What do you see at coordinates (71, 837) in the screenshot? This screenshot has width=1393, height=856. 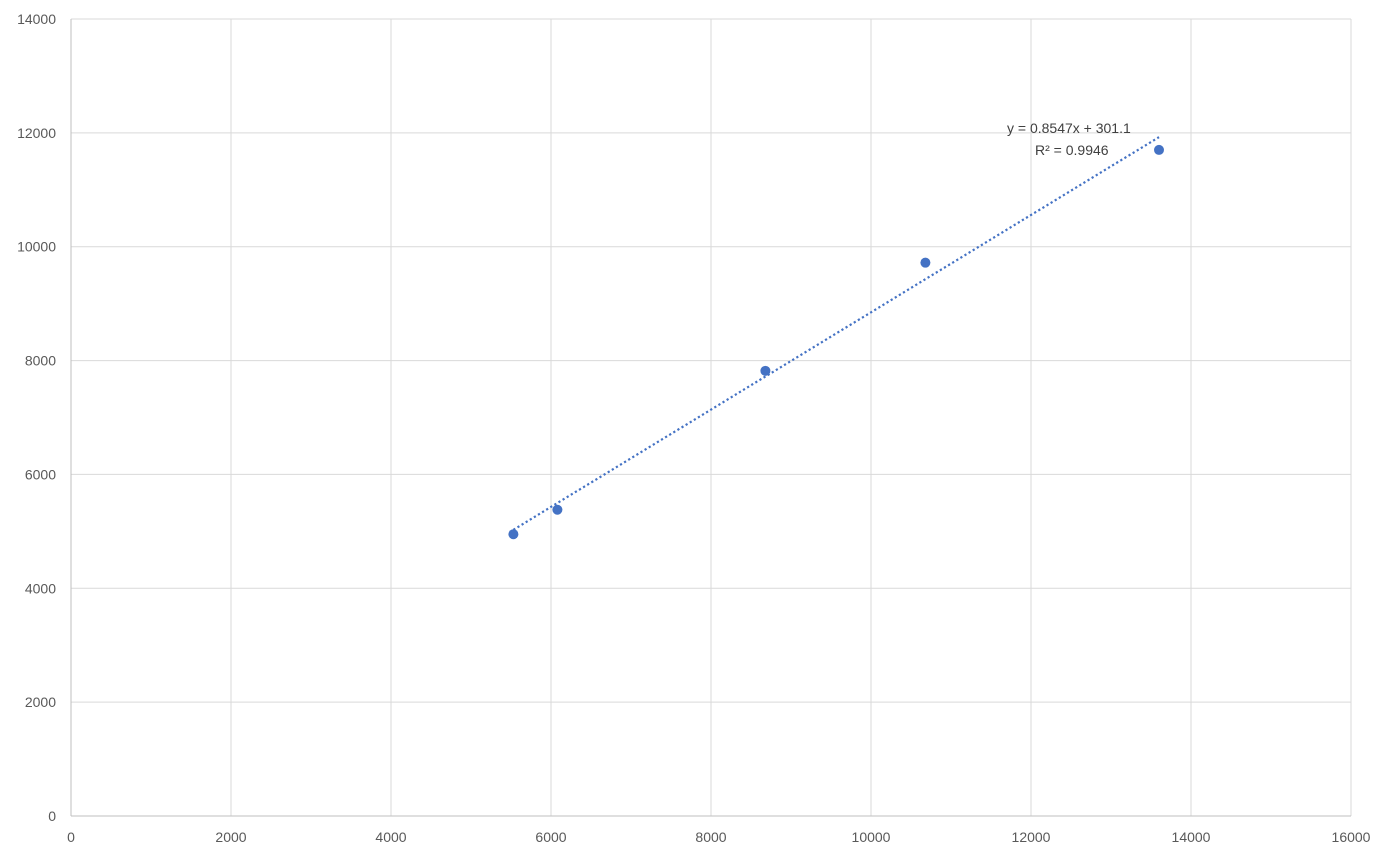 I see `x-tick-label: 0` at bounding box center [71, 837].